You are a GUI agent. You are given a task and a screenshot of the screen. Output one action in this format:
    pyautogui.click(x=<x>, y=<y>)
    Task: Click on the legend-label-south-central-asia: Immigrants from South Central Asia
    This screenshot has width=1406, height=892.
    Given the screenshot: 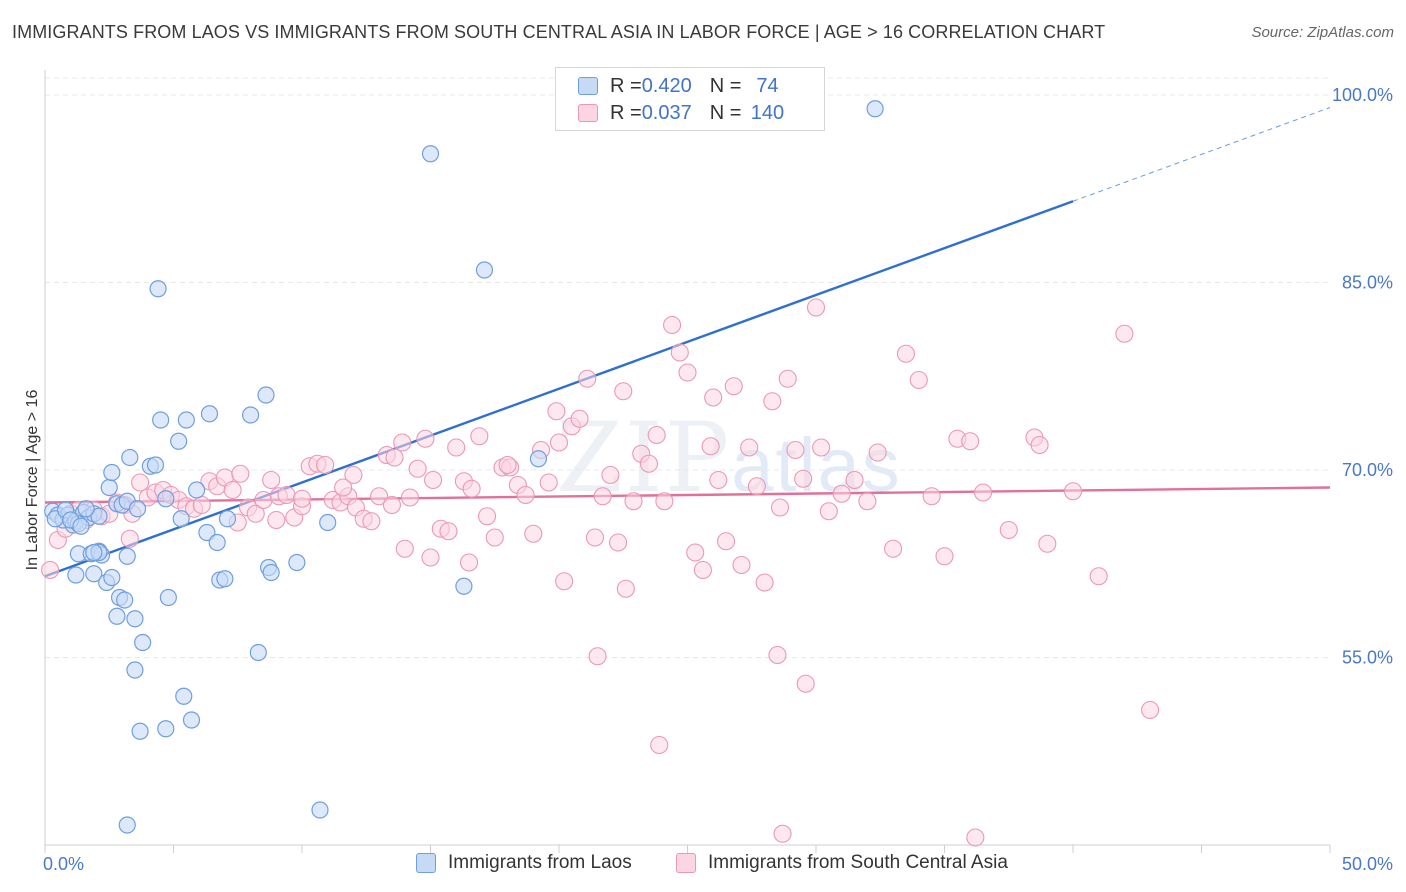 What is the action you would take?
    pyautogui.click(x=858, y=862)
    